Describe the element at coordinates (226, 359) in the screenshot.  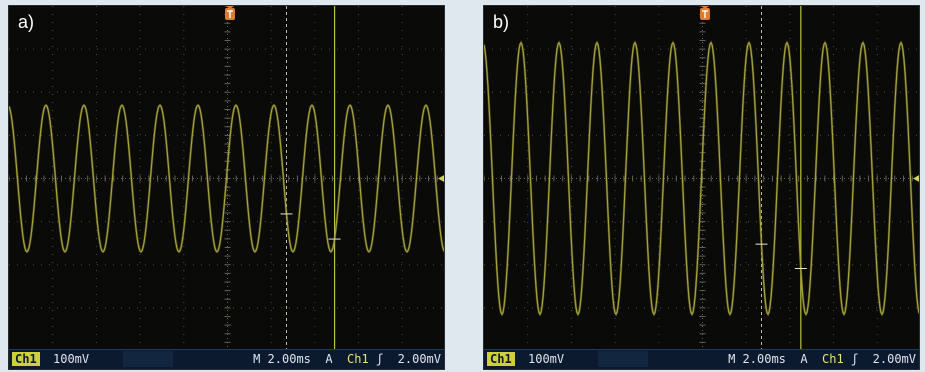
I see `status-bar-a: Ch1 100mV M 2.00ms A Ch1 ʃ 2.00mV` at that location.